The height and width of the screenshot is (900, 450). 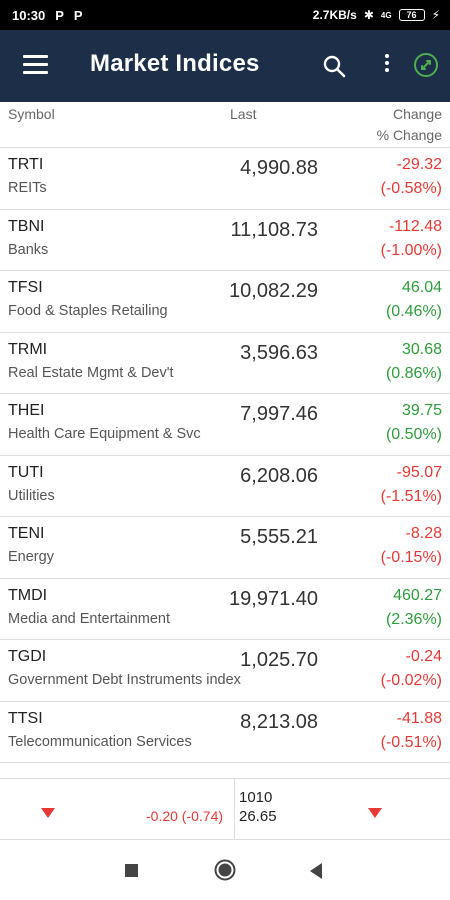 What do you see at coordinates (387, 66) in the screenshot?
I see `more-options-icon` at bounding box center [387, 66].